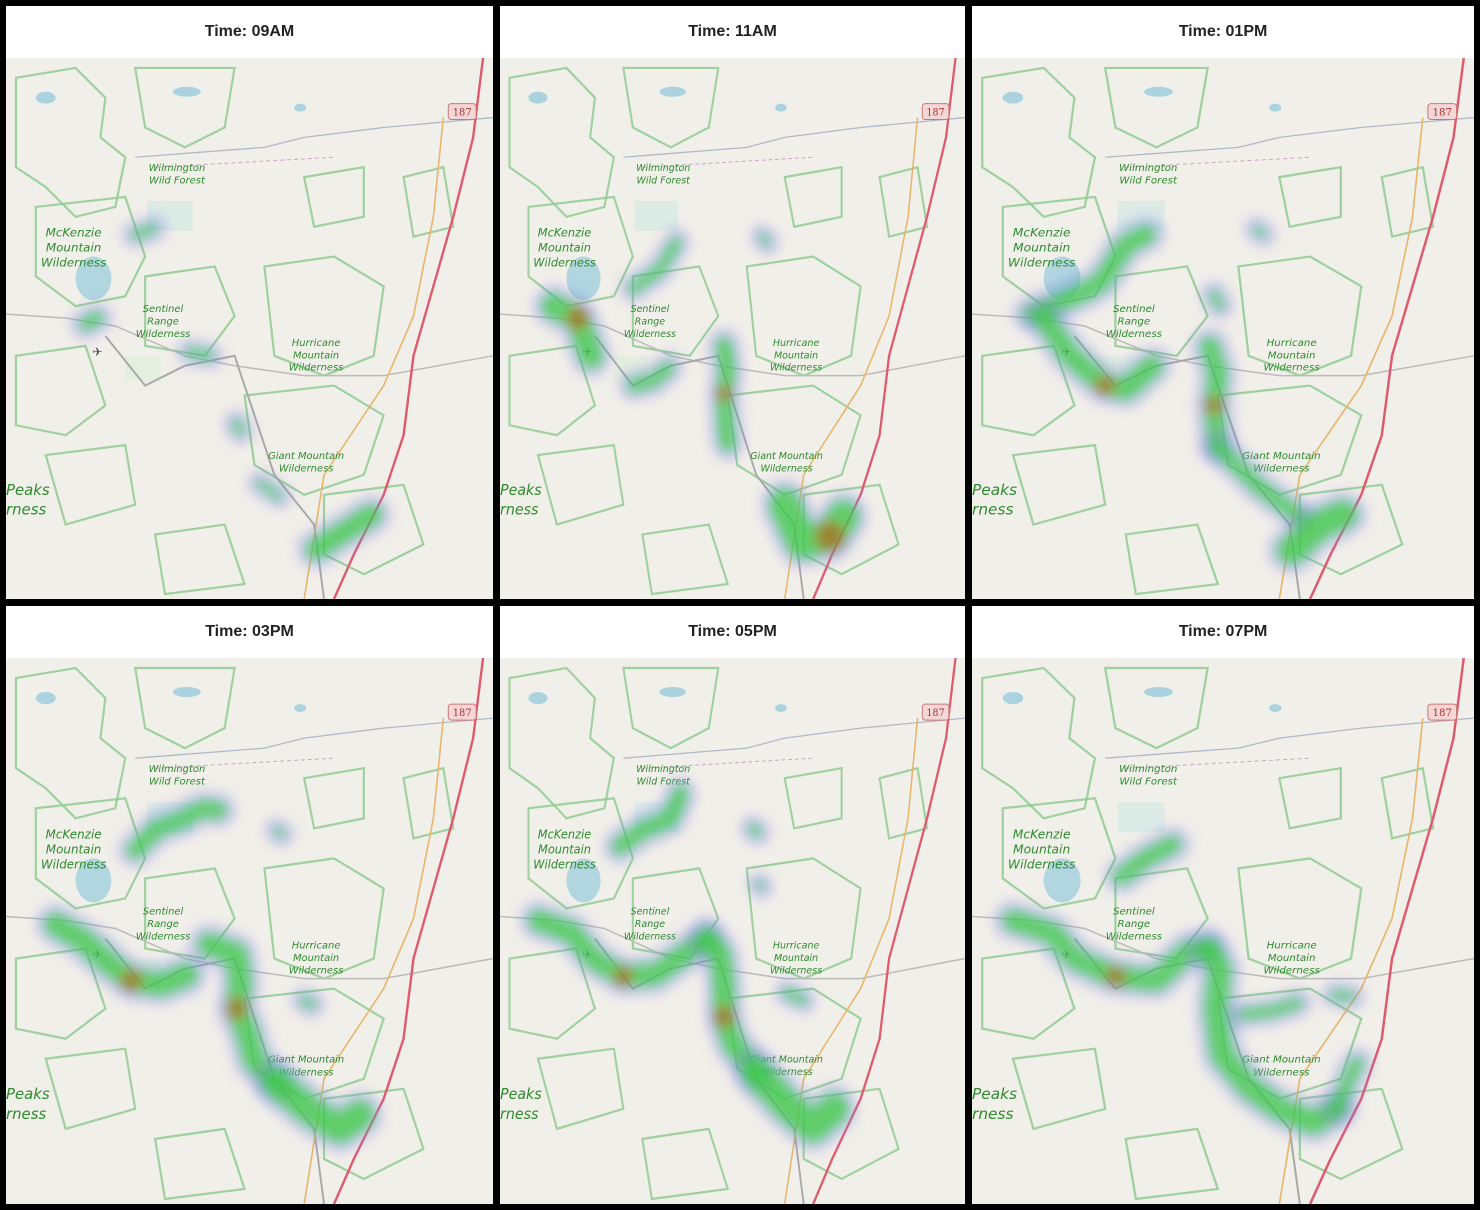 This screenshot has height=1210, width=1480. What do you see at coordinates (732, 32) in the screenshot?
I see `panel-title: Time: 11AM` at bounding box center [732, 32].